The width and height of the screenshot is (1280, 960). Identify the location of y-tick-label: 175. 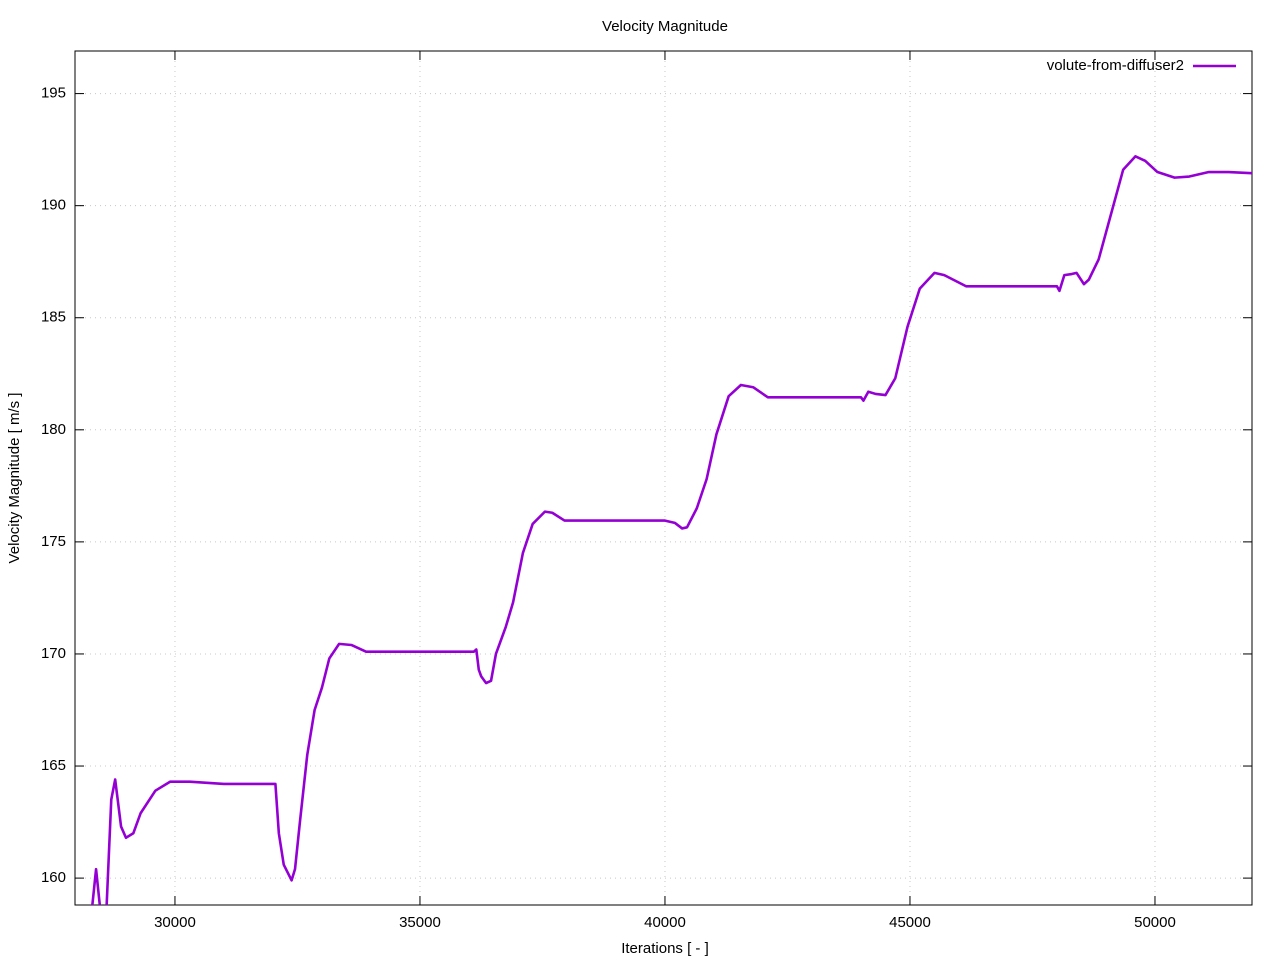
(53, 541).